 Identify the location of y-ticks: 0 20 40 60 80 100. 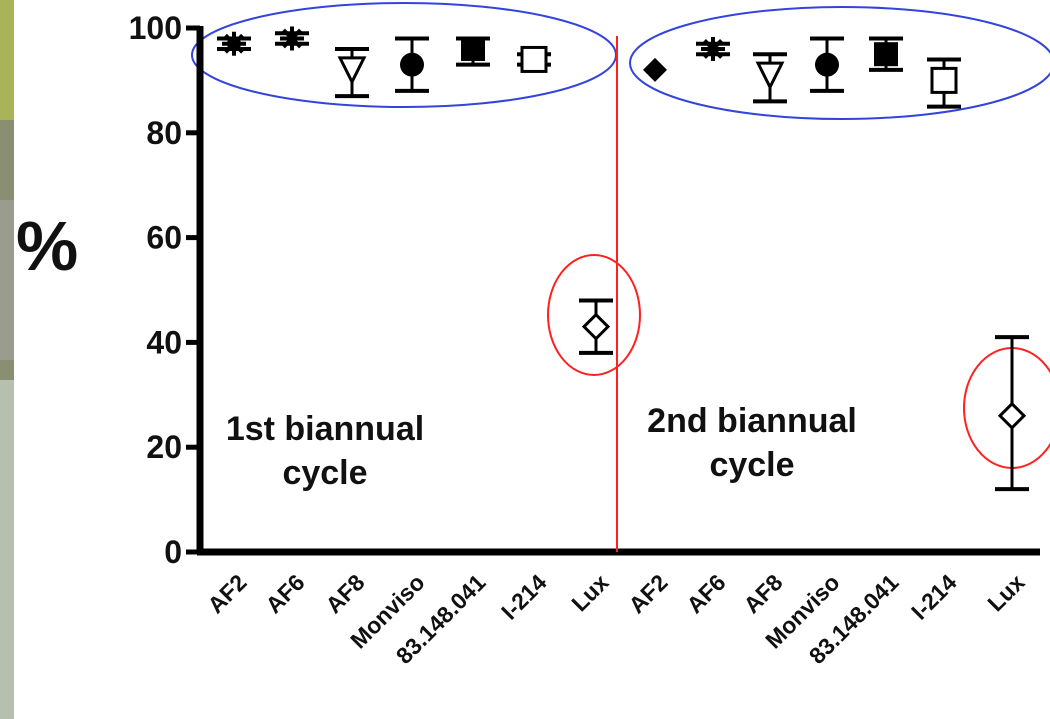
(164, 290).